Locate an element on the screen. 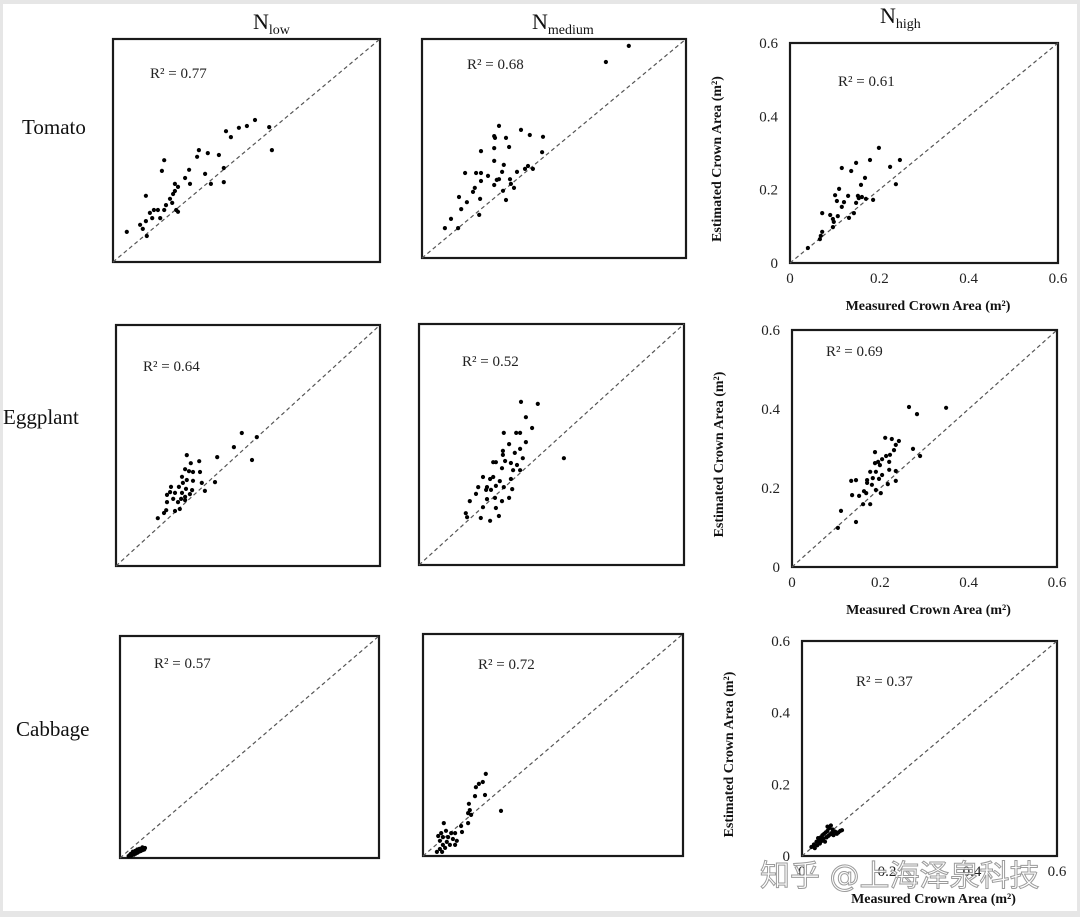  r-squared-label: R² = 0.52 is located at coordinates (490, 362).